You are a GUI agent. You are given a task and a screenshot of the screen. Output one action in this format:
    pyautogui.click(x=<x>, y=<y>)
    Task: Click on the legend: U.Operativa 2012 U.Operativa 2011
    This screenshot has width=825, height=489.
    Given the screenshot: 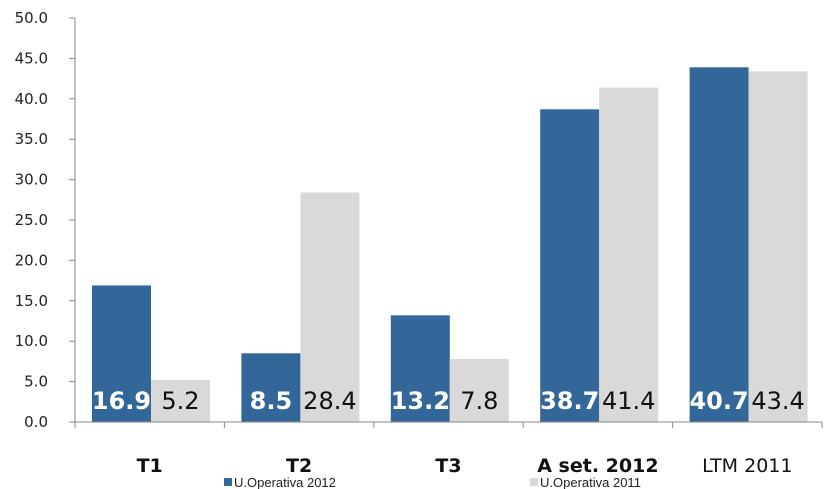 What is the action you would take?
    pyautogui.click(x=432, y=482)
    